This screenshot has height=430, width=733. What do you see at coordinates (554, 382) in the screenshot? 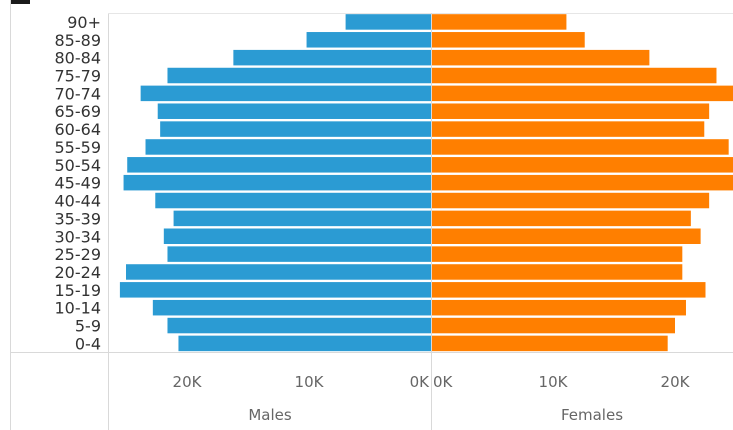
I see `x-tick-label-females: 10K` at bounding box center [554, 382].